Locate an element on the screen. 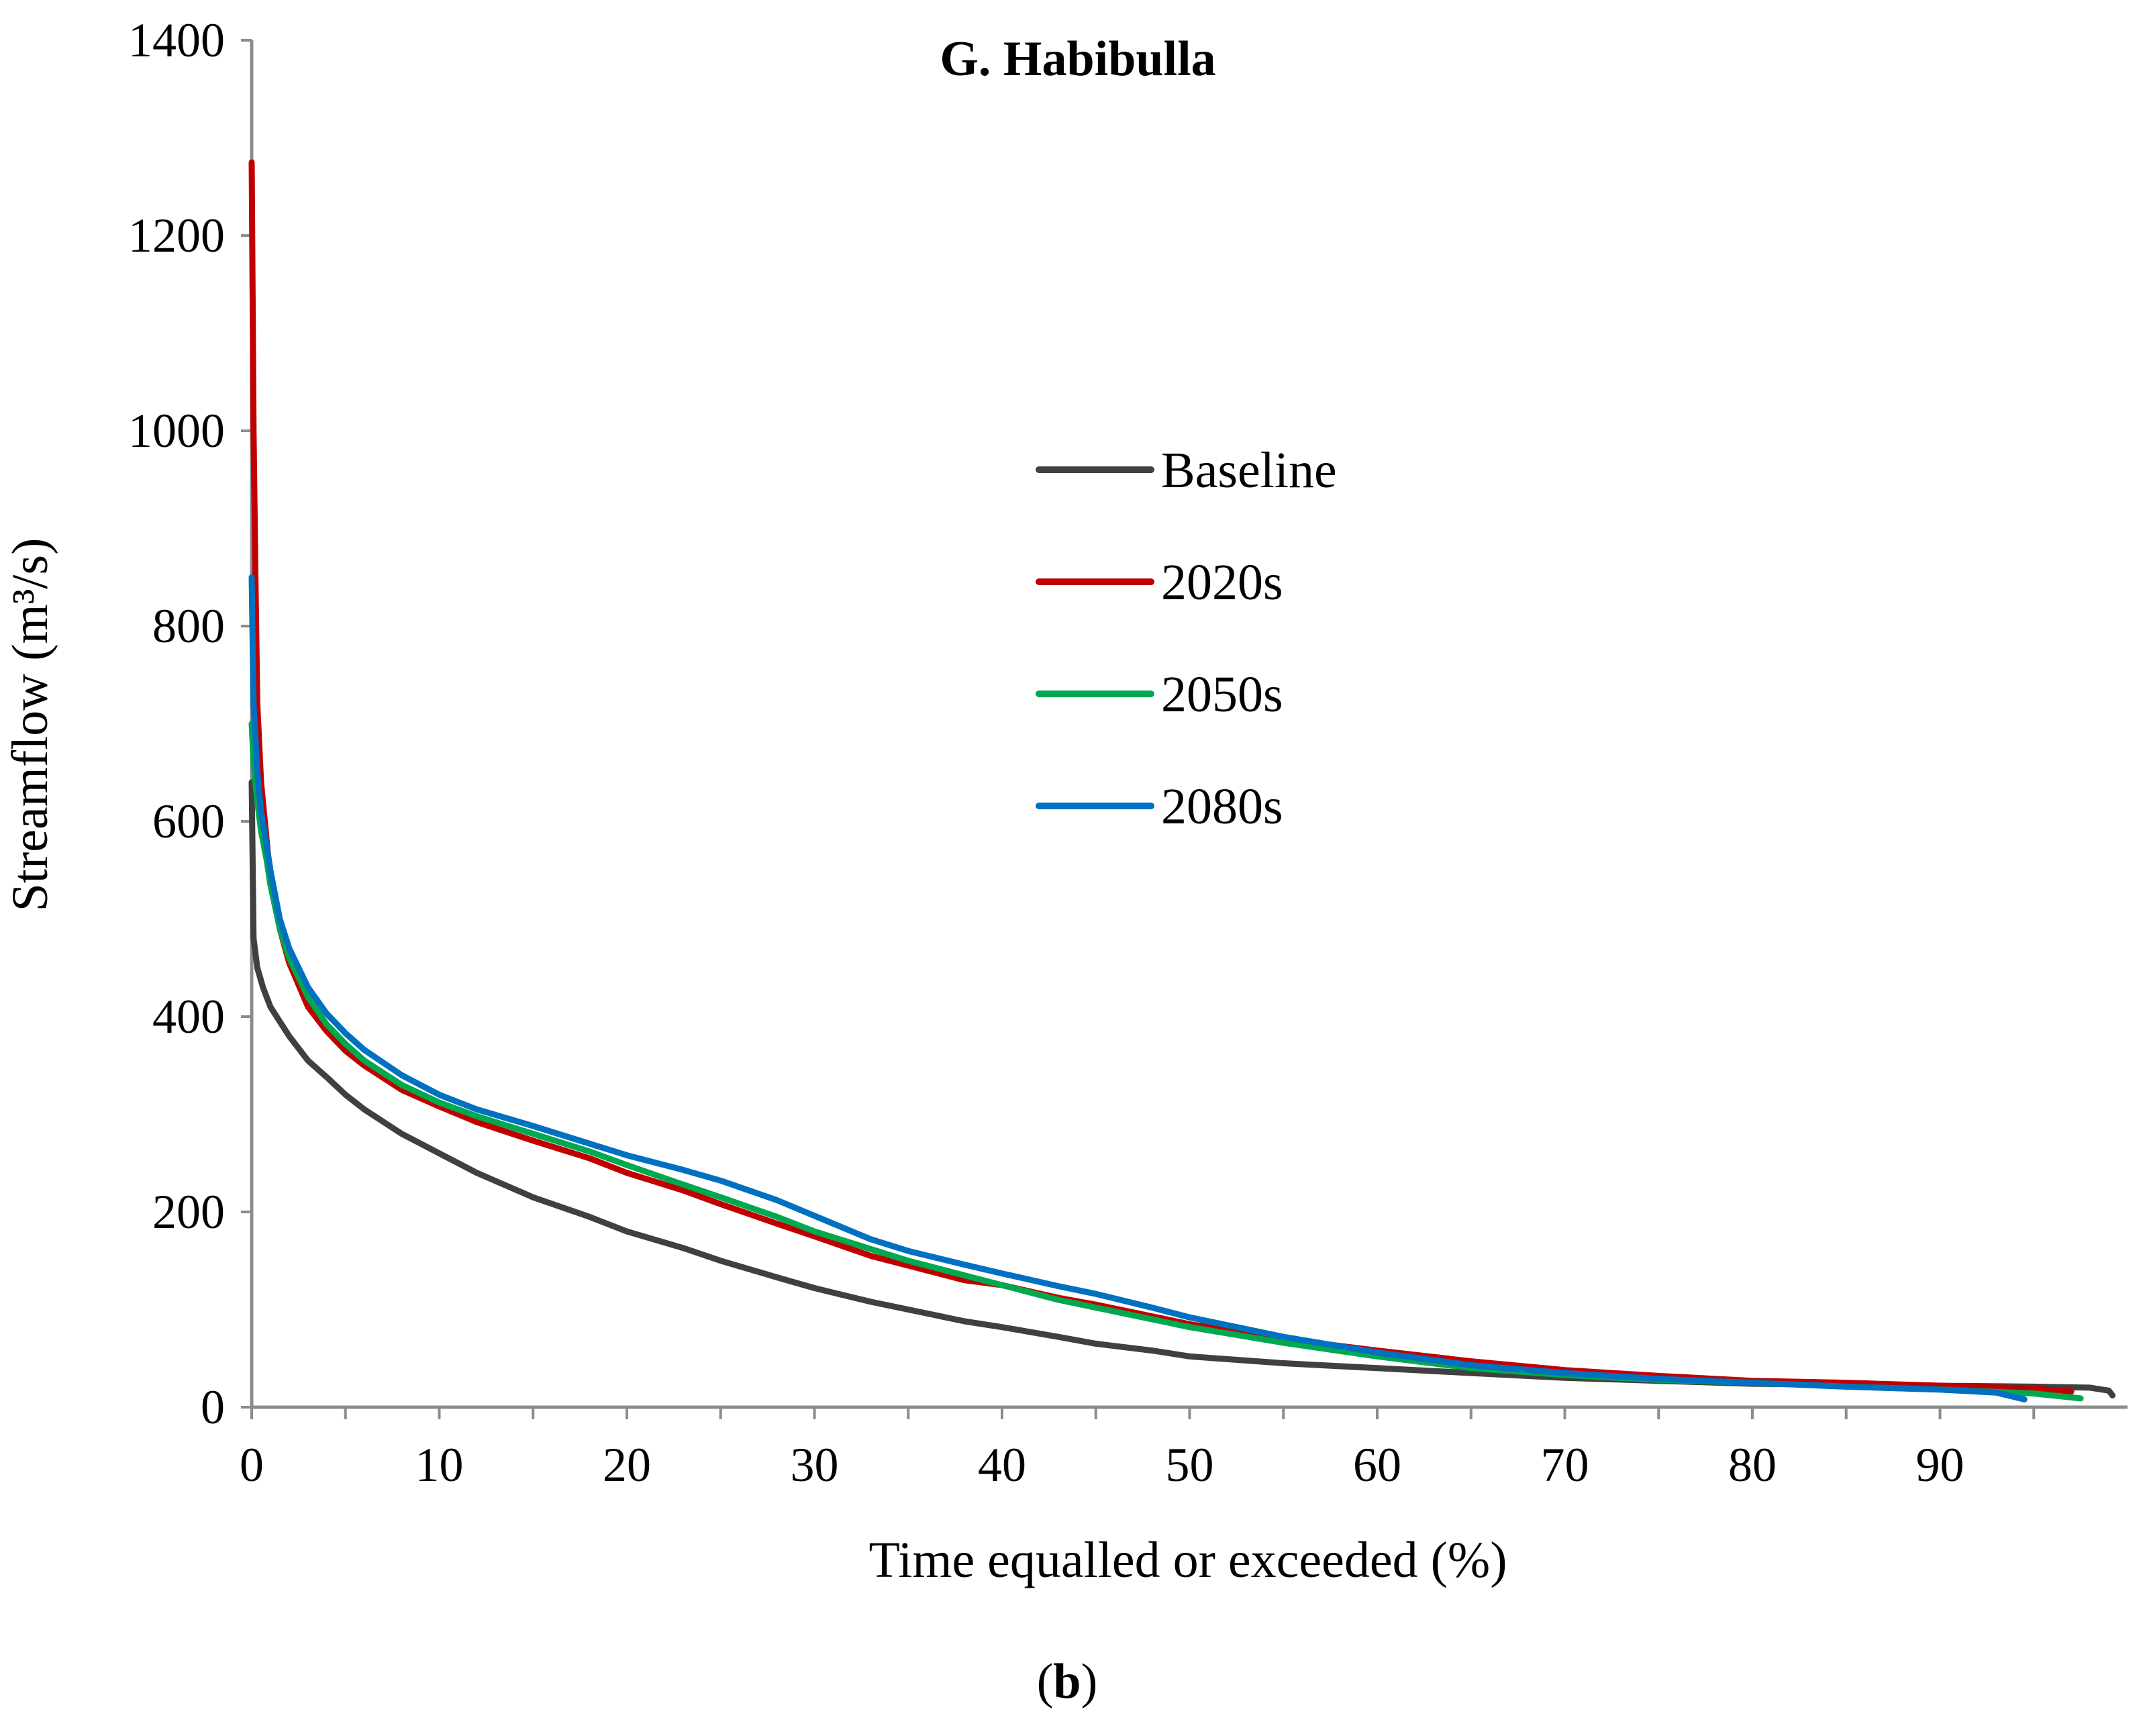 The height and width of the screenshot is (1736, 2143). x-tick-label: 40 is located at coordinates (1002, 1465).